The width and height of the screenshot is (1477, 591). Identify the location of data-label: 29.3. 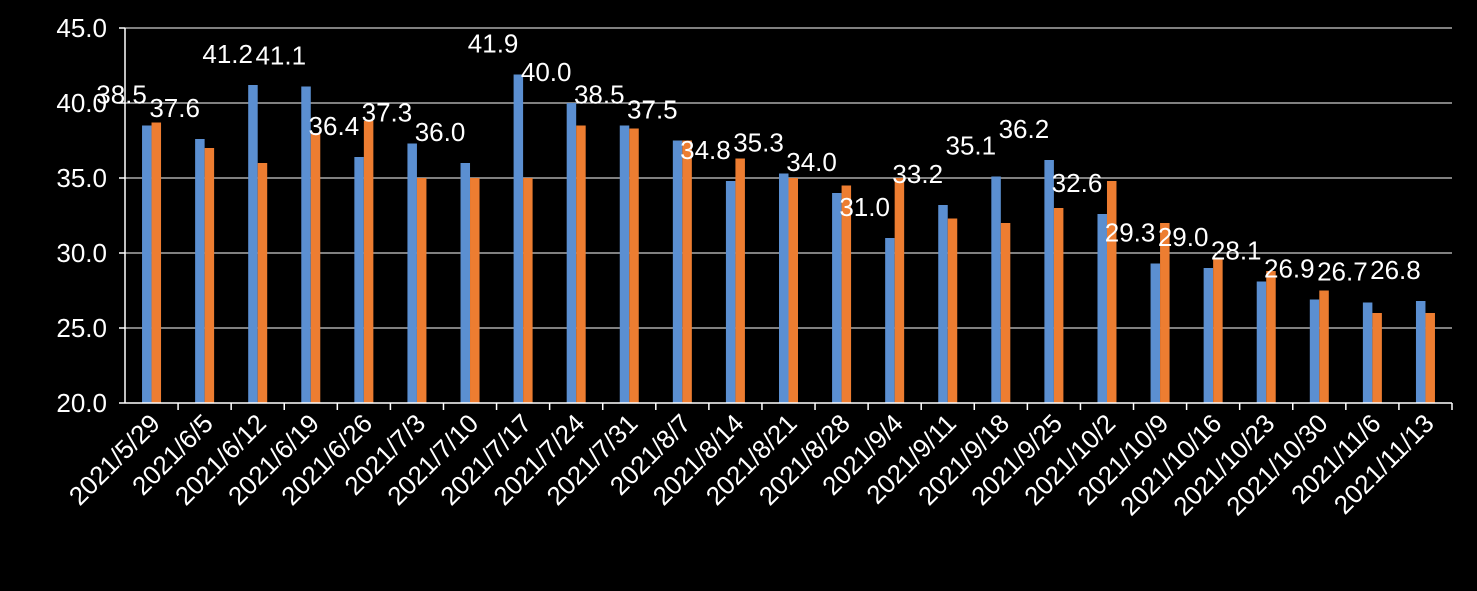
(1130, 233).